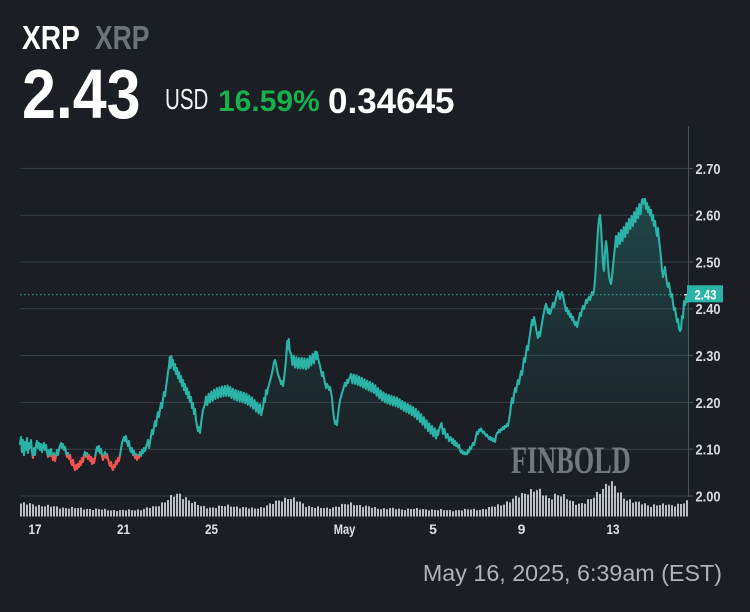 This screenshot has height=612, width=750. What do you see at coordinates (211, 529) in the screenshot?
I see `svg-text: 25` at bounding box center [211, 529].